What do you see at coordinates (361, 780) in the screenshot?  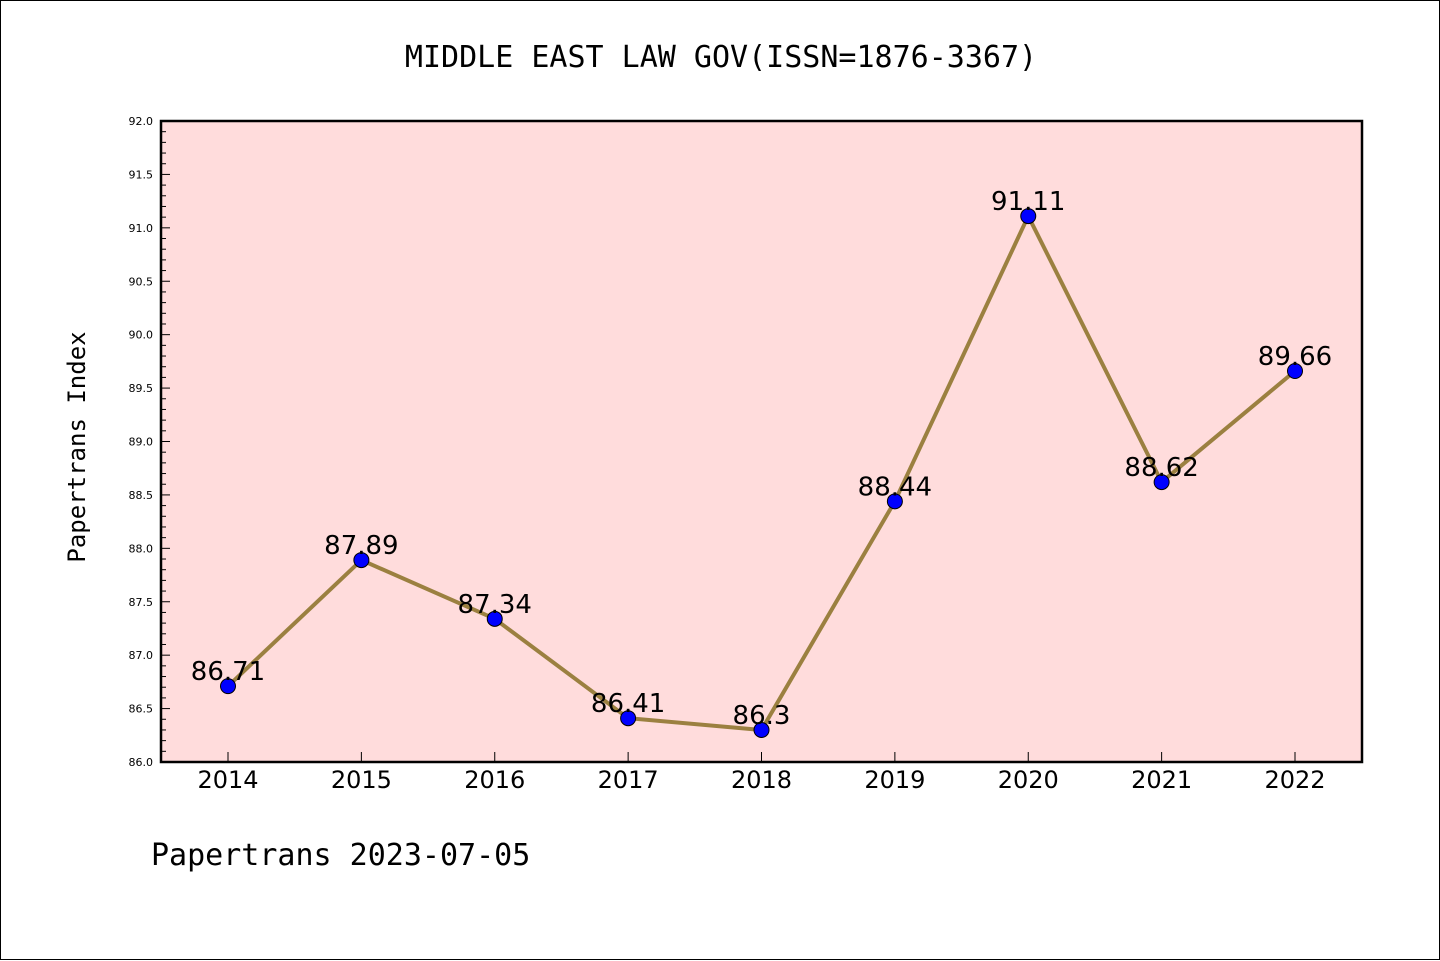 I see `x-tick-label: 2015` at bounding box center [361, 780].